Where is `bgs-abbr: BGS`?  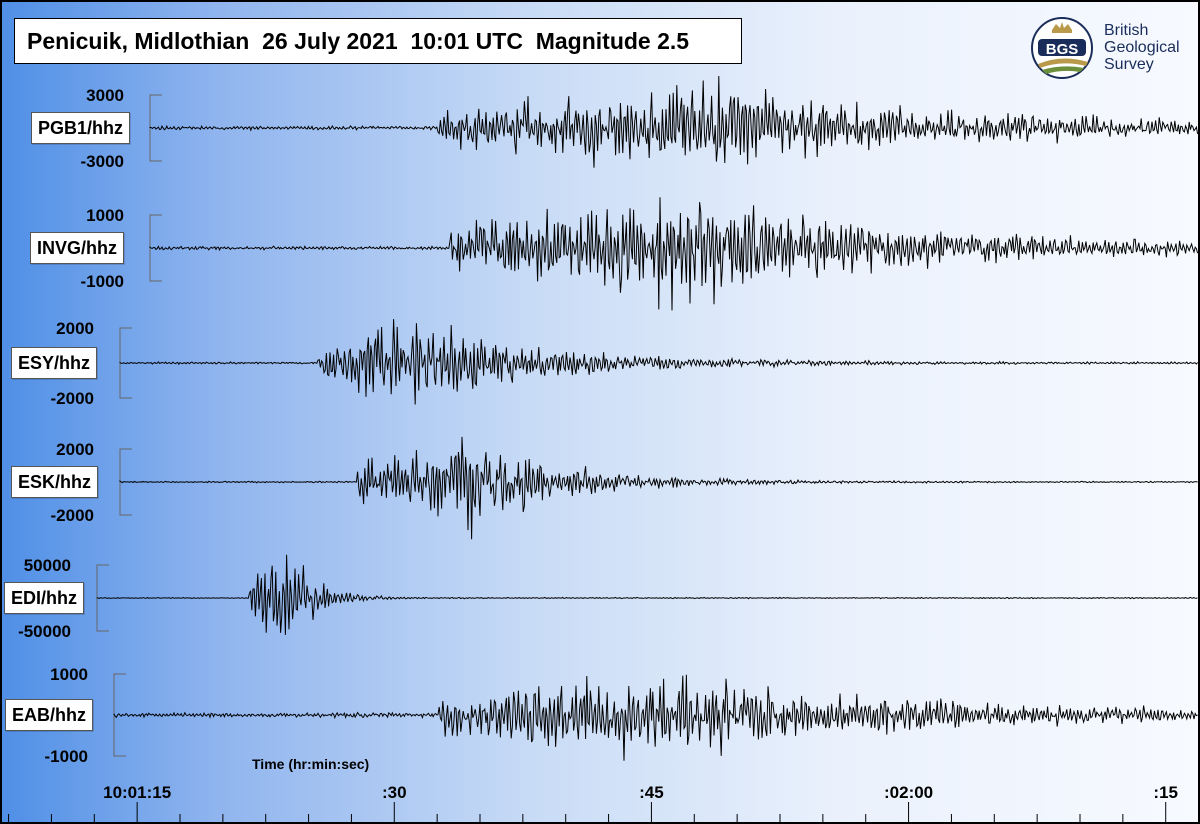 bgs-abbr: BGS is located at coordinates (1062, 49).